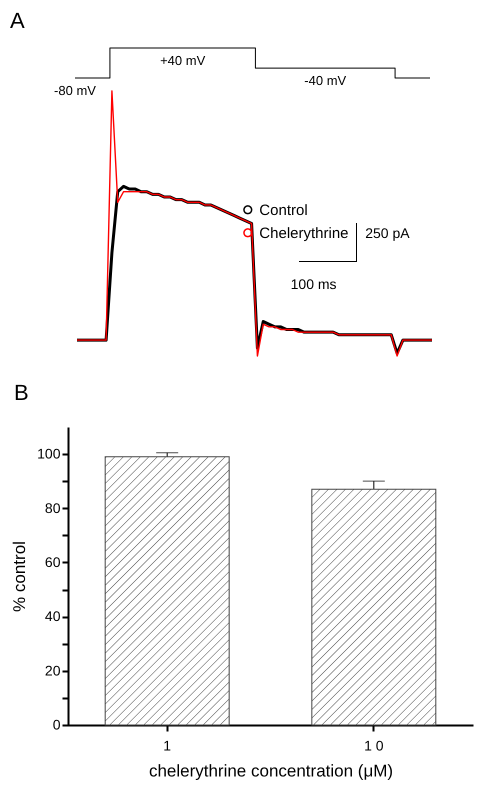  I want to click on y-tick-label: 100, so click(49, 454).